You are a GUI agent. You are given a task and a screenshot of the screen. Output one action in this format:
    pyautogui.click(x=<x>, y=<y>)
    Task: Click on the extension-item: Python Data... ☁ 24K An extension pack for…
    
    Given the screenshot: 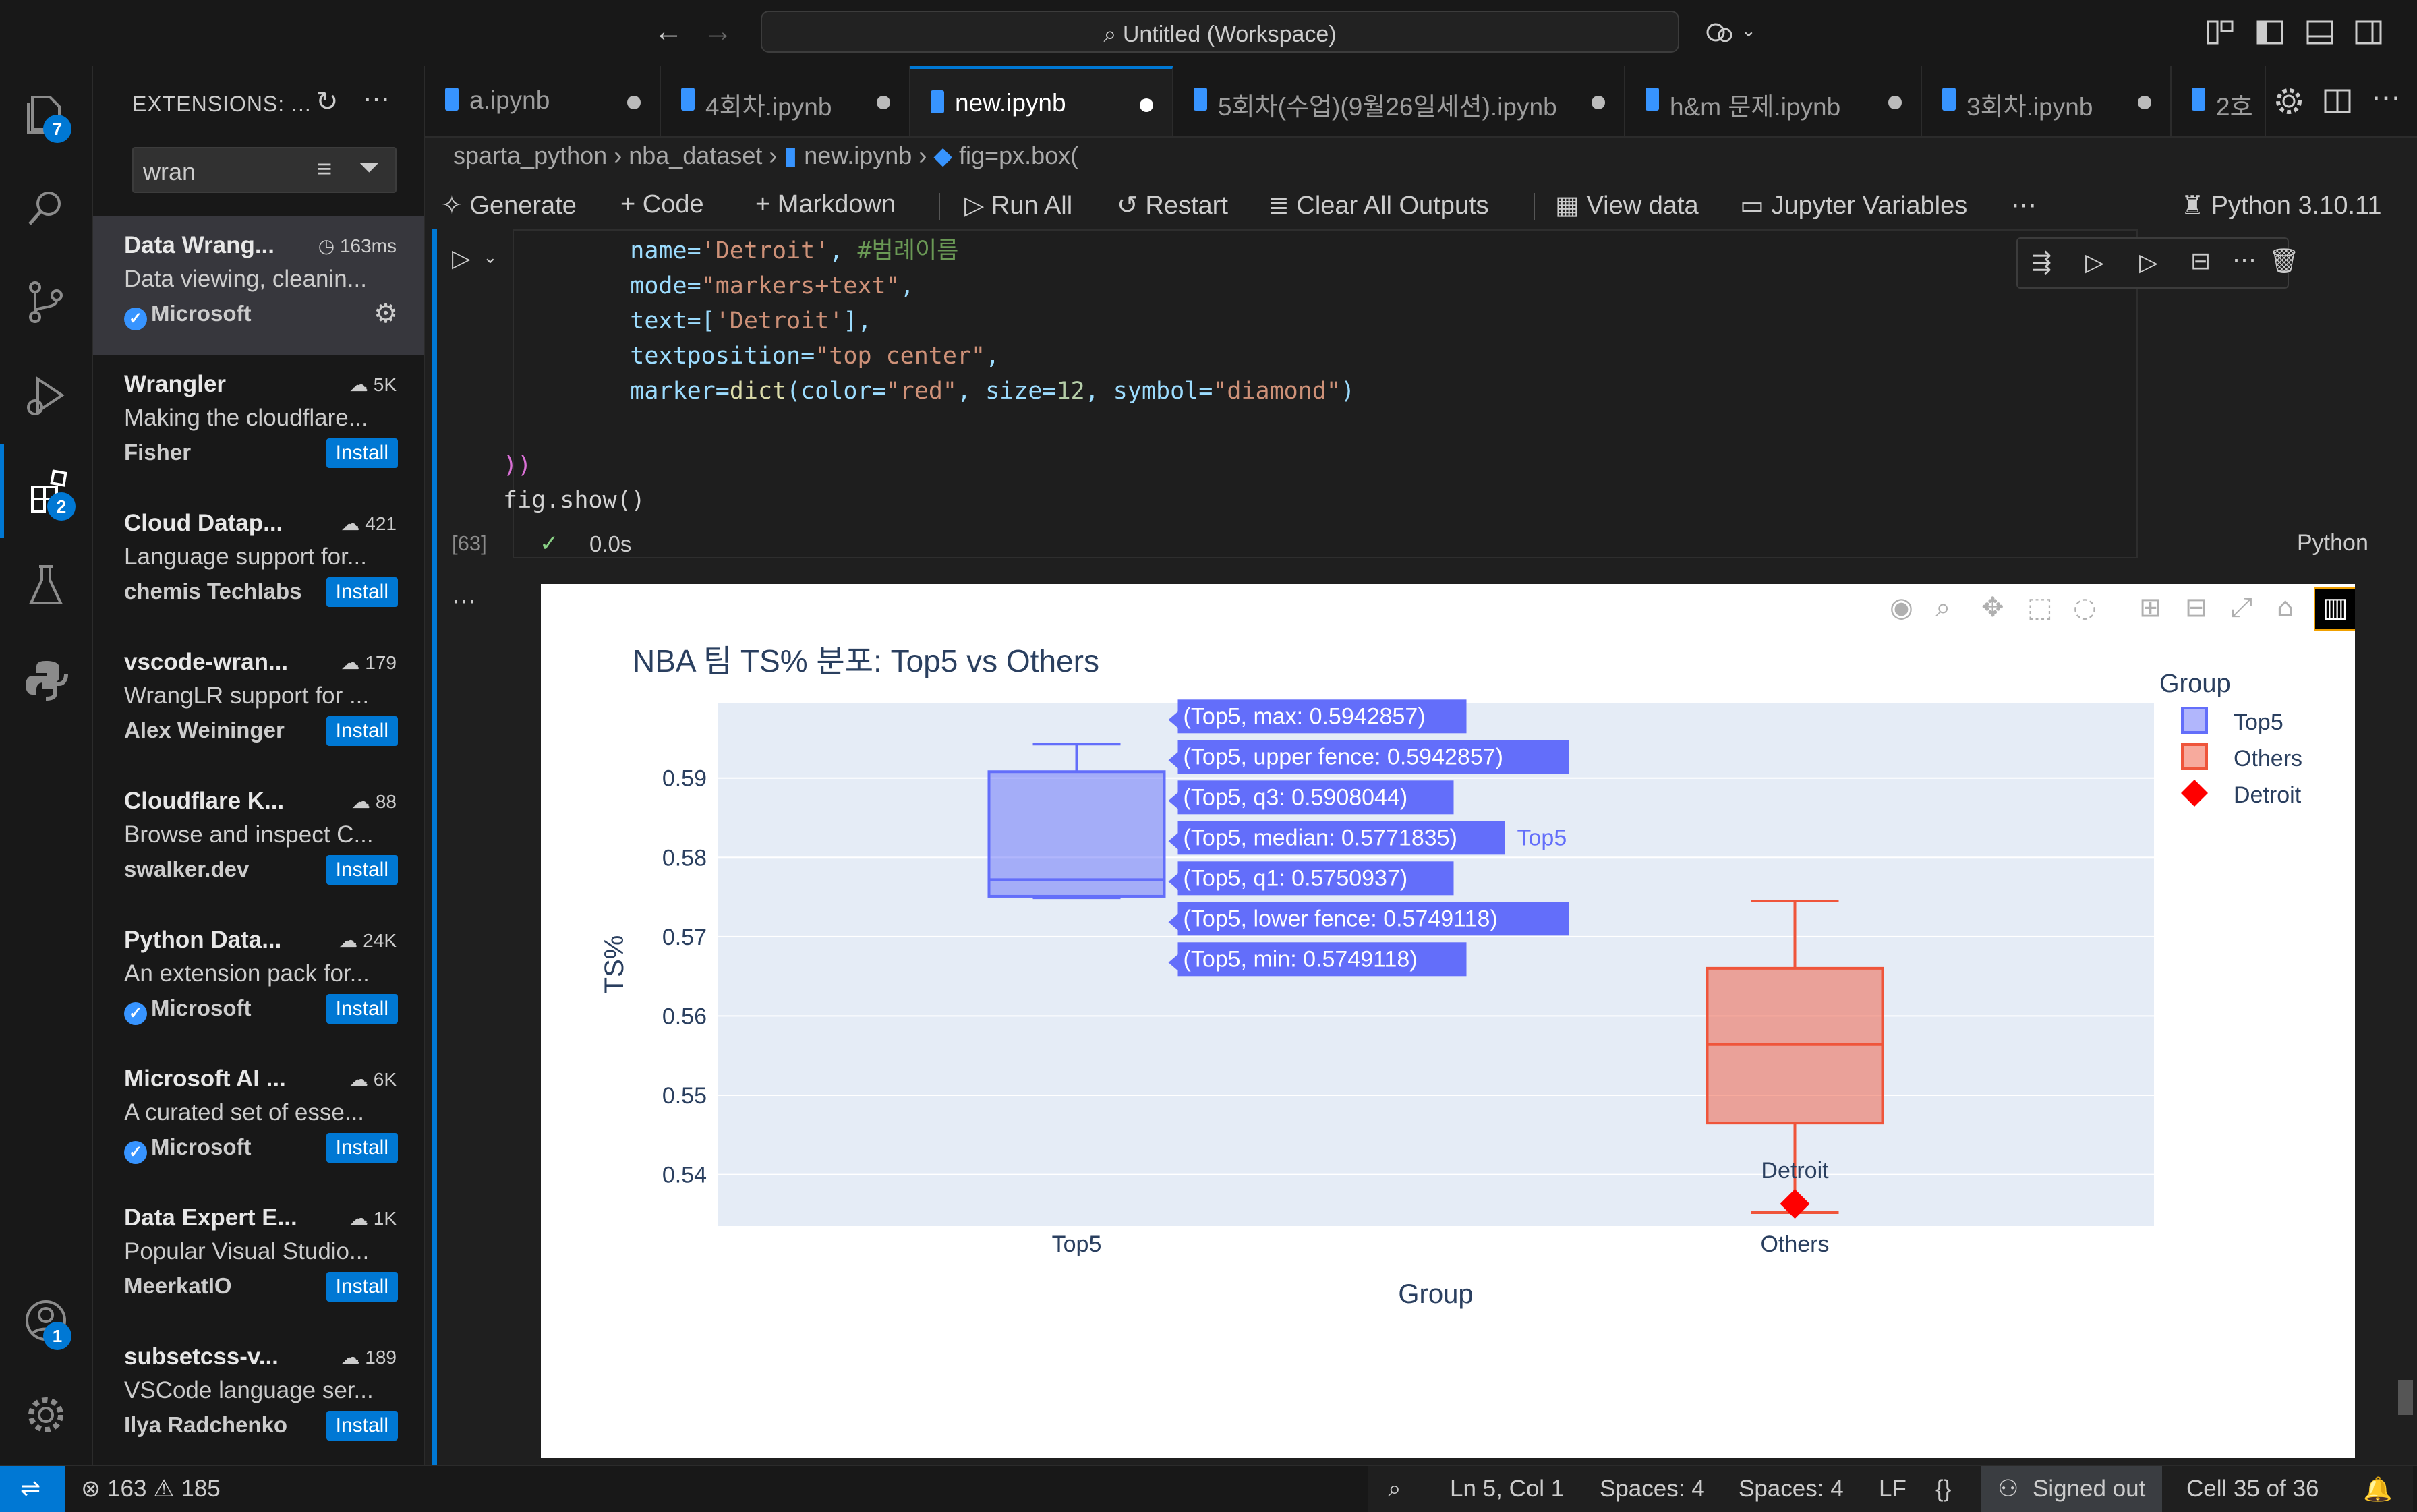 What is the action you would take?
    pyautogui.click(x=258, y=979)
    